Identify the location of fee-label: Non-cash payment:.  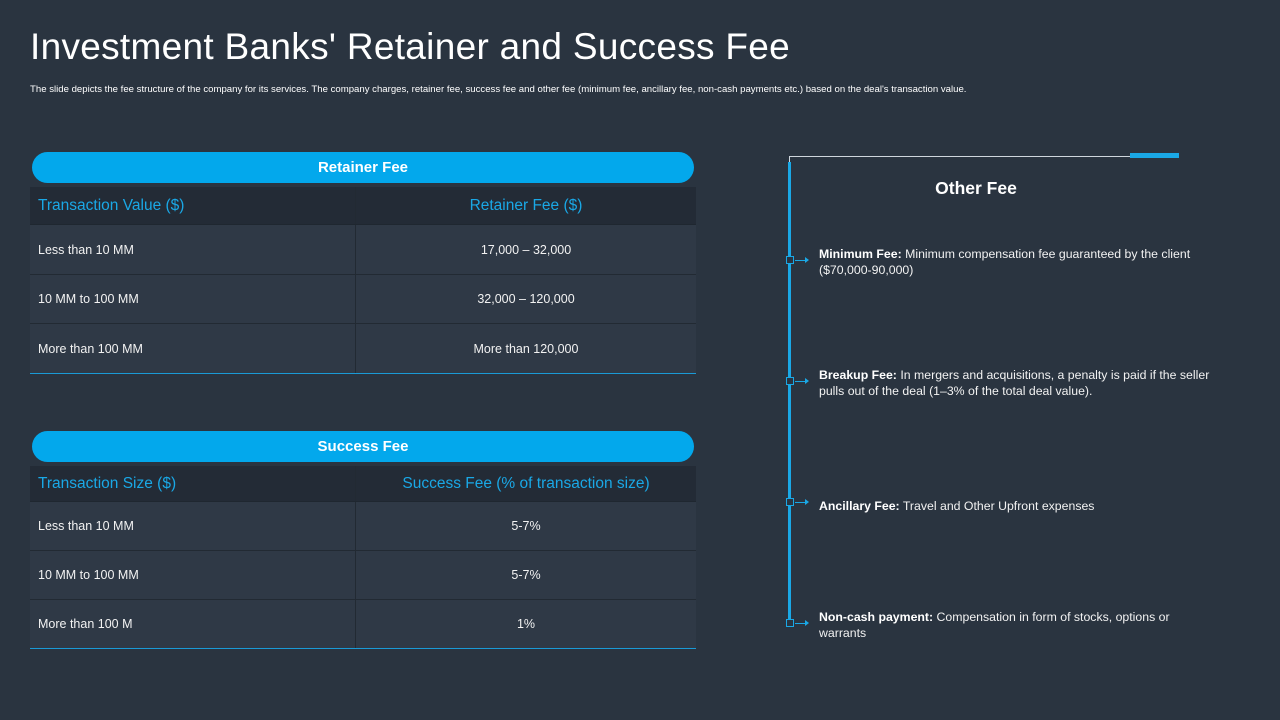
(876, 617).